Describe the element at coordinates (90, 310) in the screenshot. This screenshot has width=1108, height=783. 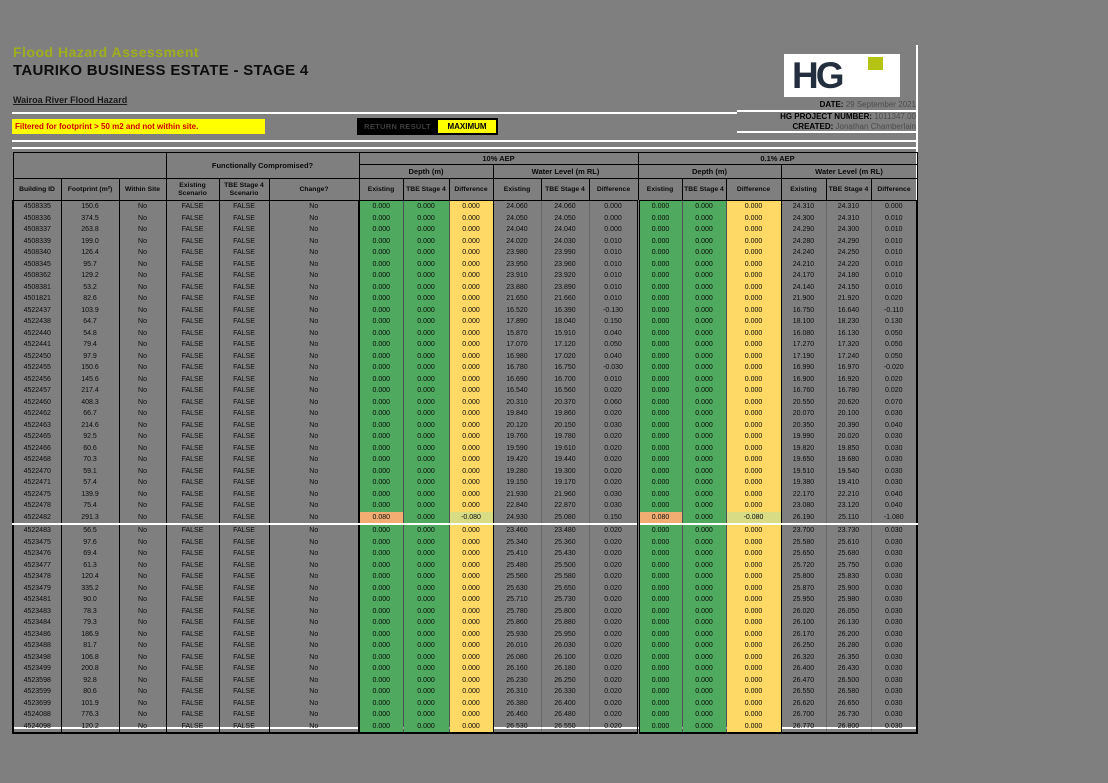
I see `cell-footprint: 103.9` at that location.